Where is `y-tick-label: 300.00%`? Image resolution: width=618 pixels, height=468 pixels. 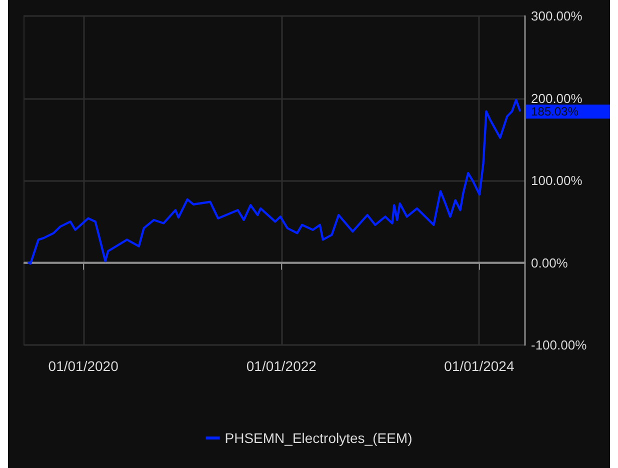
y-tick-label: 300.00% is located at coordinates (557, 16).